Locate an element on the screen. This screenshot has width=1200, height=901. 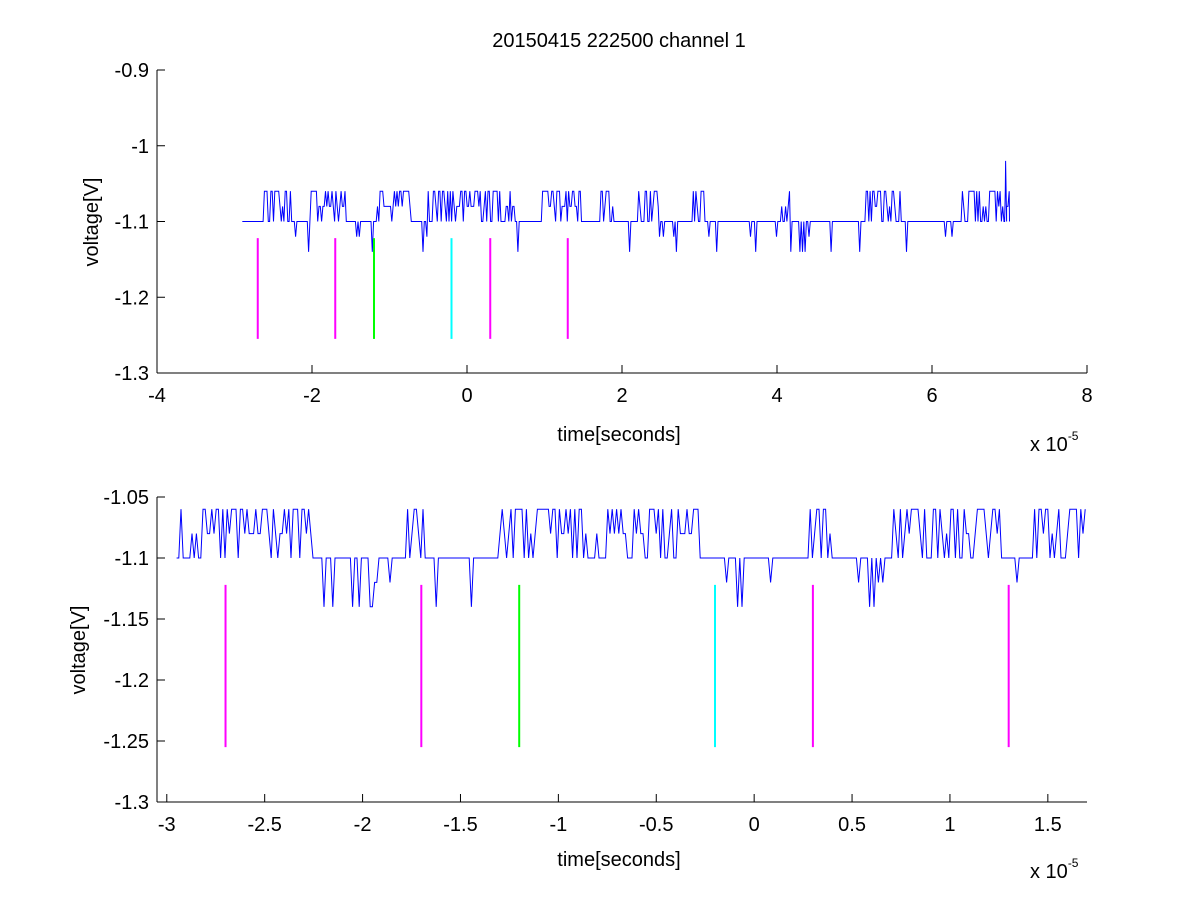
top-x-scale-label: x 10-5 is located at coordinates (1054, 442).